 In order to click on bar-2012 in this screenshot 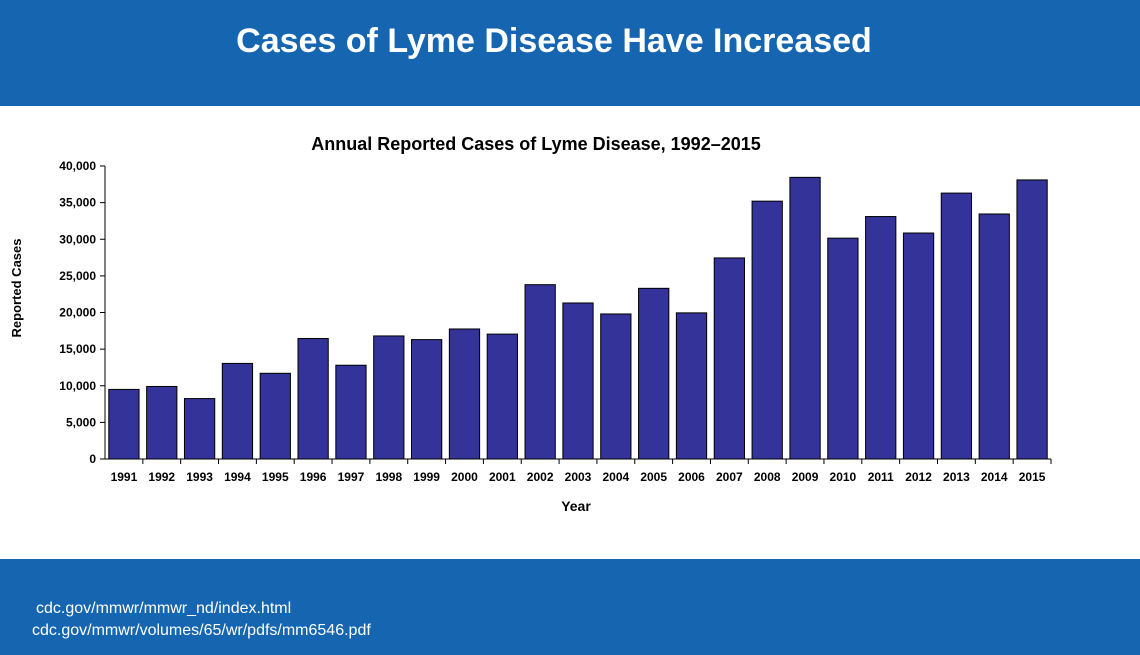, I will do `click(918, 346)`.